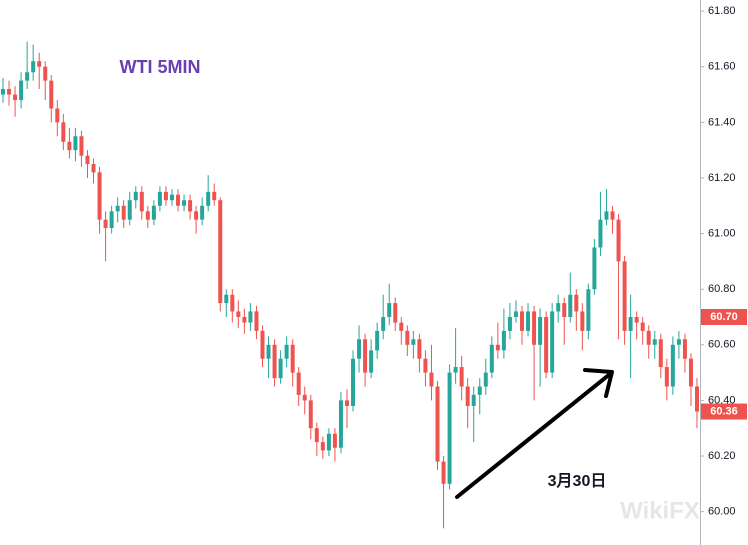 The image size is (748, 545). What do you see at coordinates (660, 510) in the screenshot?
I see `watermark: WikiFX` at bounding box center [660, 510].